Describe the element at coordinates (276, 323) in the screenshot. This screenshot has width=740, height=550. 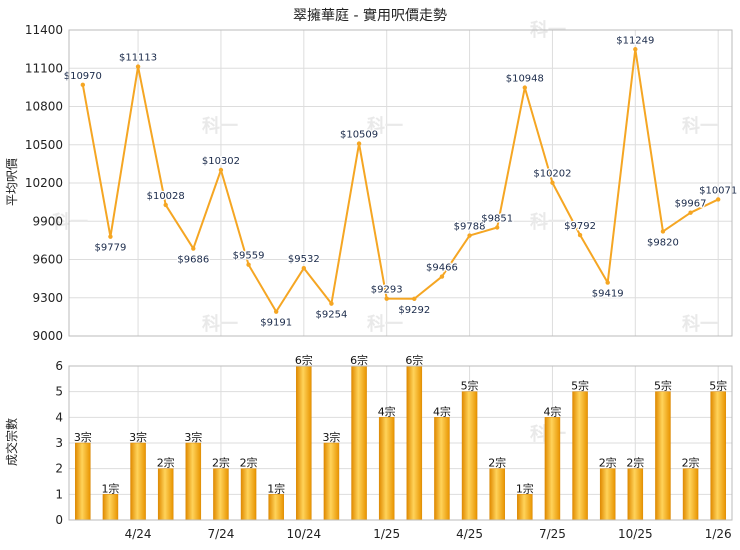
I see `price-data-label: $9191` at that location.